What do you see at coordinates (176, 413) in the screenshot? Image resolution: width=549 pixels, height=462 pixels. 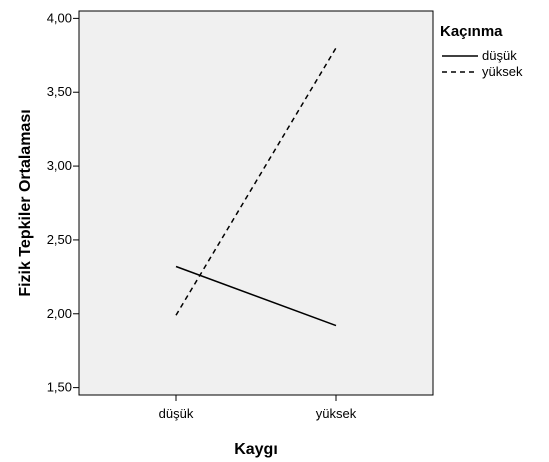 I see `x-tick-label: düşük` at bounding box center [176, 413].